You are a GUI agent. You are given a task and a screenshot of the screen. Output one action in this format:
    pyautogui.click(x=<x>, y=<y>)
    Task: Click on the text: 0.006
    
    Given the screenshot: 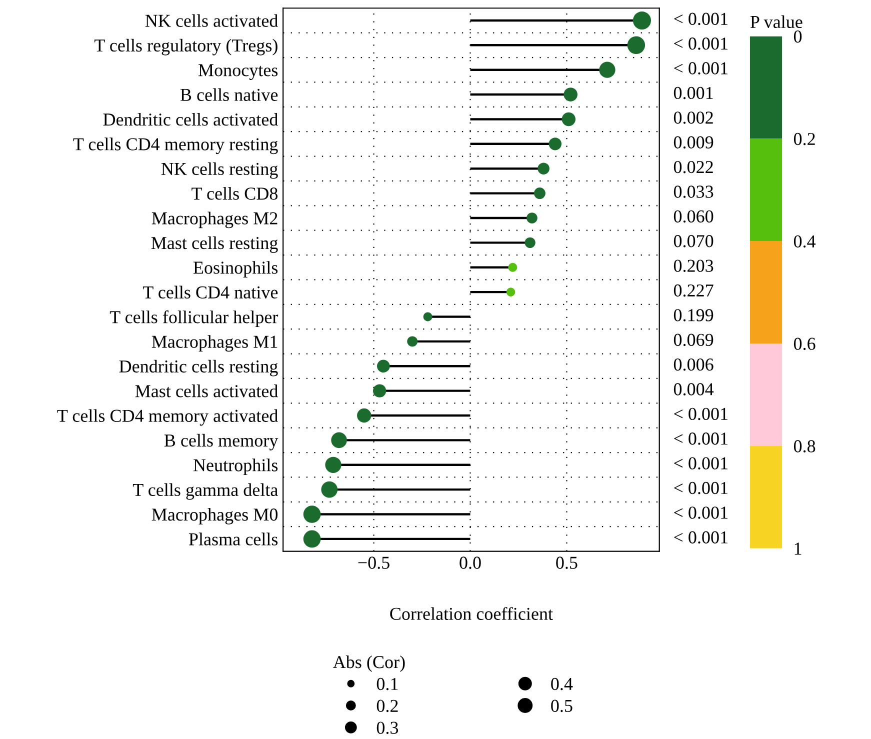 What is the action you would take?
    pyautogui.click(x=694, y=364)
    